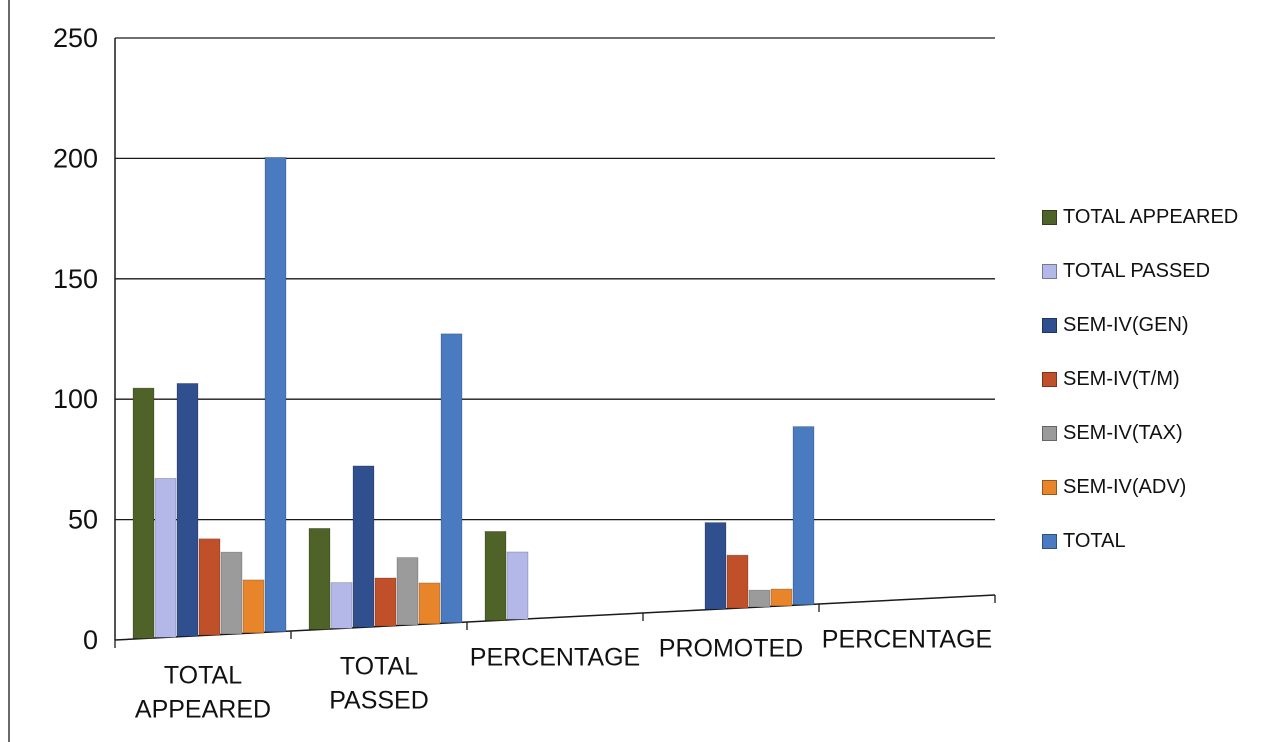 The image size is (1265, 742). I want to click on x-category-label: TOTAL APPEARED, so click(203, 693).